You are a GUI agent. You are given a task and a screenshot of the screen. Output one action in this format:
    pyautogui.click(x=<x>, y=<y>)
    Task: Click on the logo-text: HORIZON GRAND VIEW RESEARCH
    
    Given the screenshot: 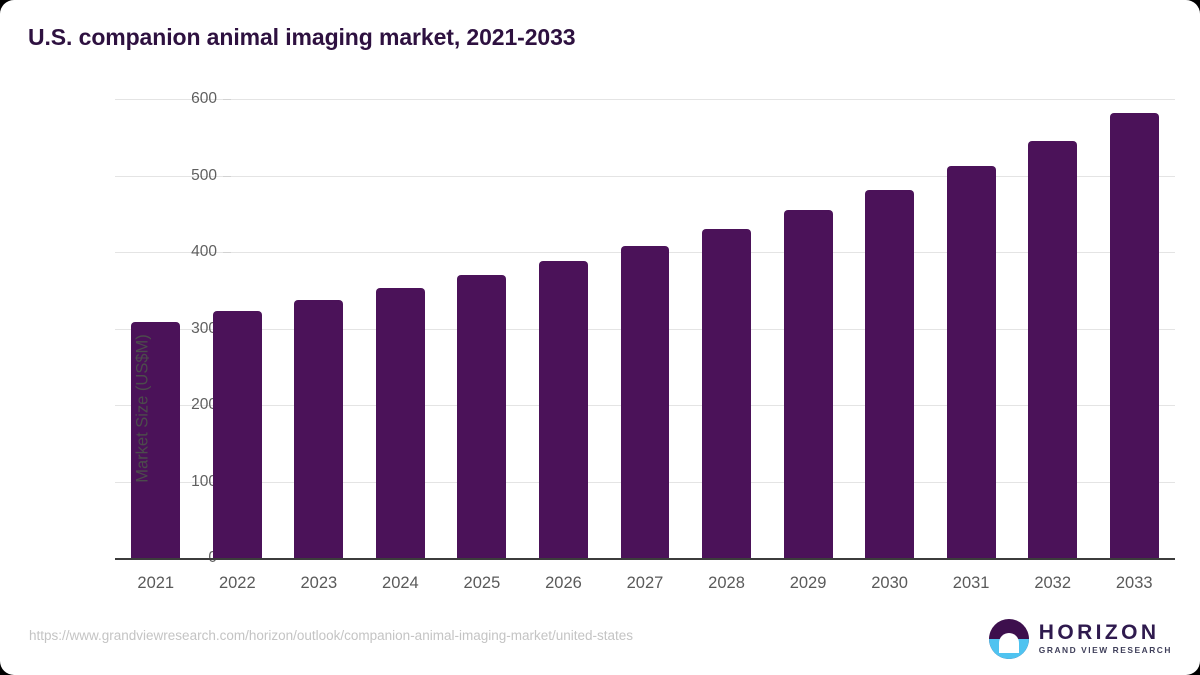 What is the action you would take?
    pyautogui.click(x=1105, y=638)
    